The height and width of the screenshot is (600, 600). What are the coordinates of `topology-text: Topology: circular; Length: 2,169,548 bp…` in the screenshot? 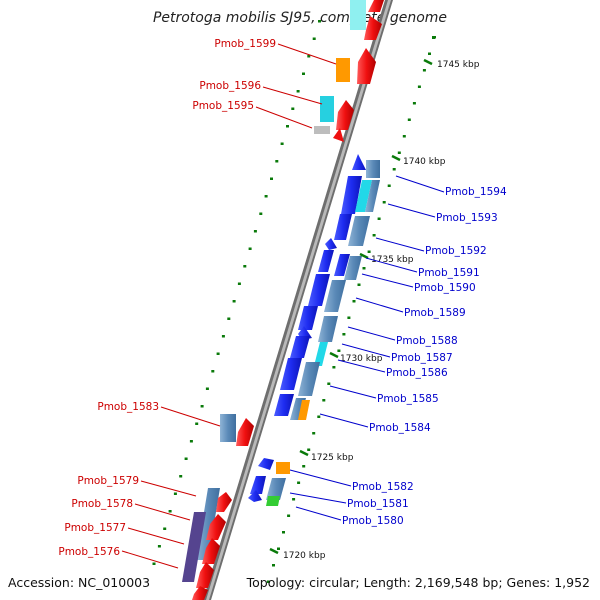 It's located at (418, 582).